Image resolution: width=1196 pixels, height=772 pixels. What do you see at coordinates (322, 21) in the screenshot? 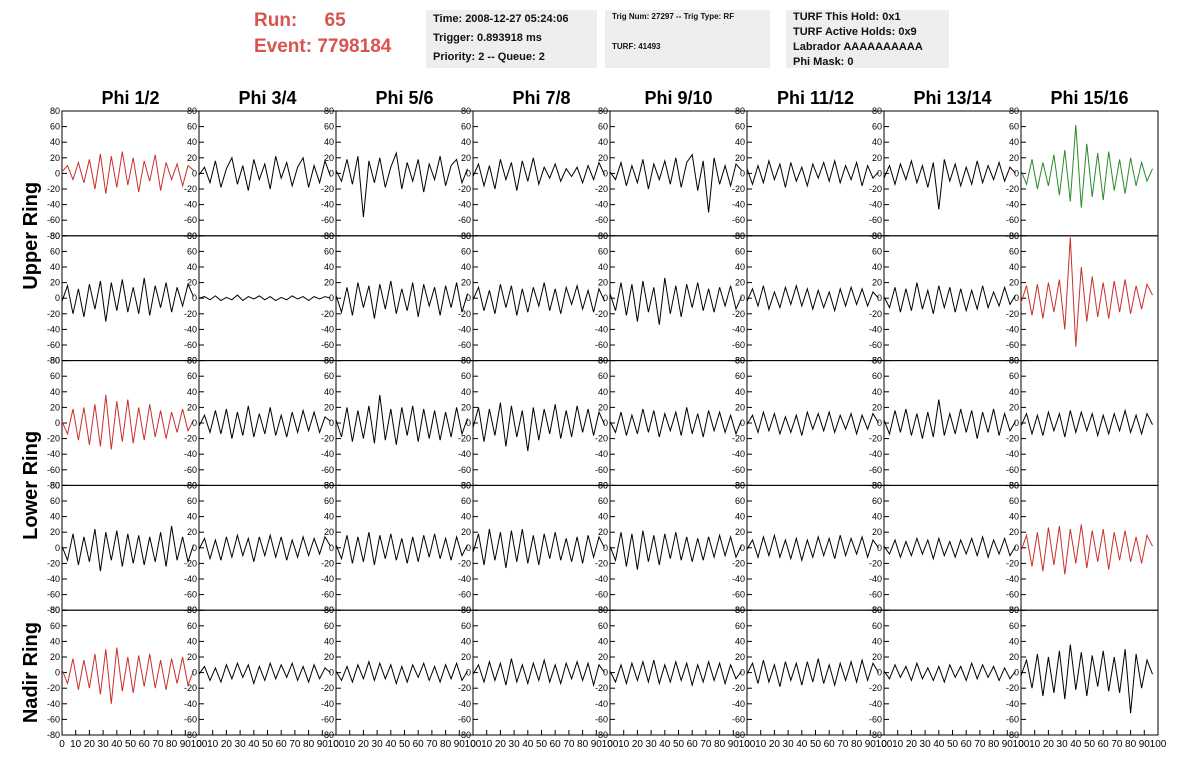
I see `run-line: Run: 65` at bounding box center [322, 21].